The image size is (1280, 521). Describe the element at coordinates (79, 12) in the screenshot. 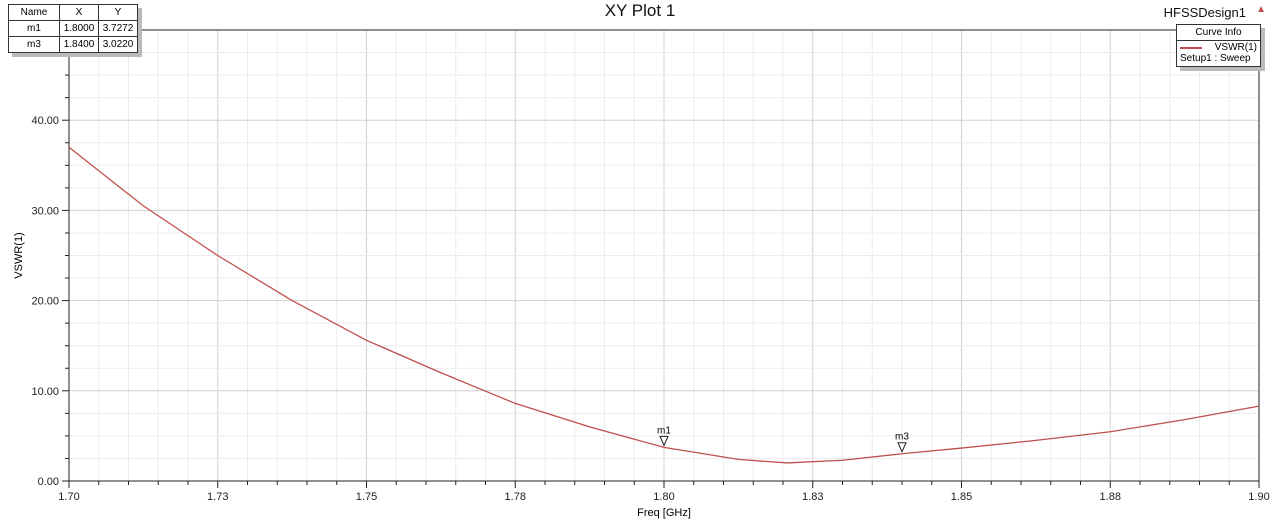

I see `header-x: X` at that location.